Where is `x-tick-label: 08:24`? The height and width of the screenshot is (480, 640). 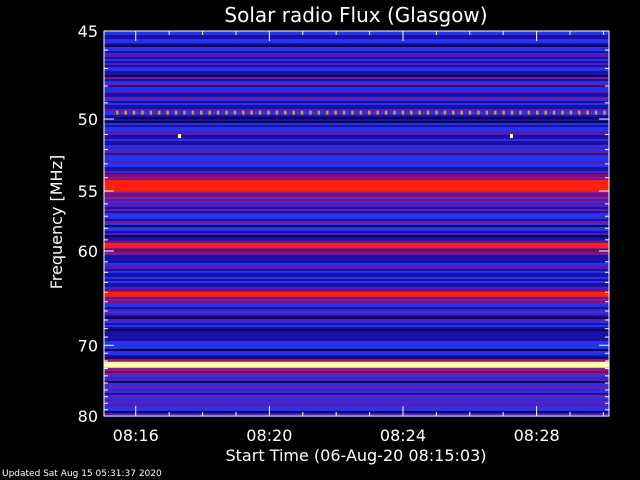
x-tick-label: 08:24 is located at coordinates (403, 435).